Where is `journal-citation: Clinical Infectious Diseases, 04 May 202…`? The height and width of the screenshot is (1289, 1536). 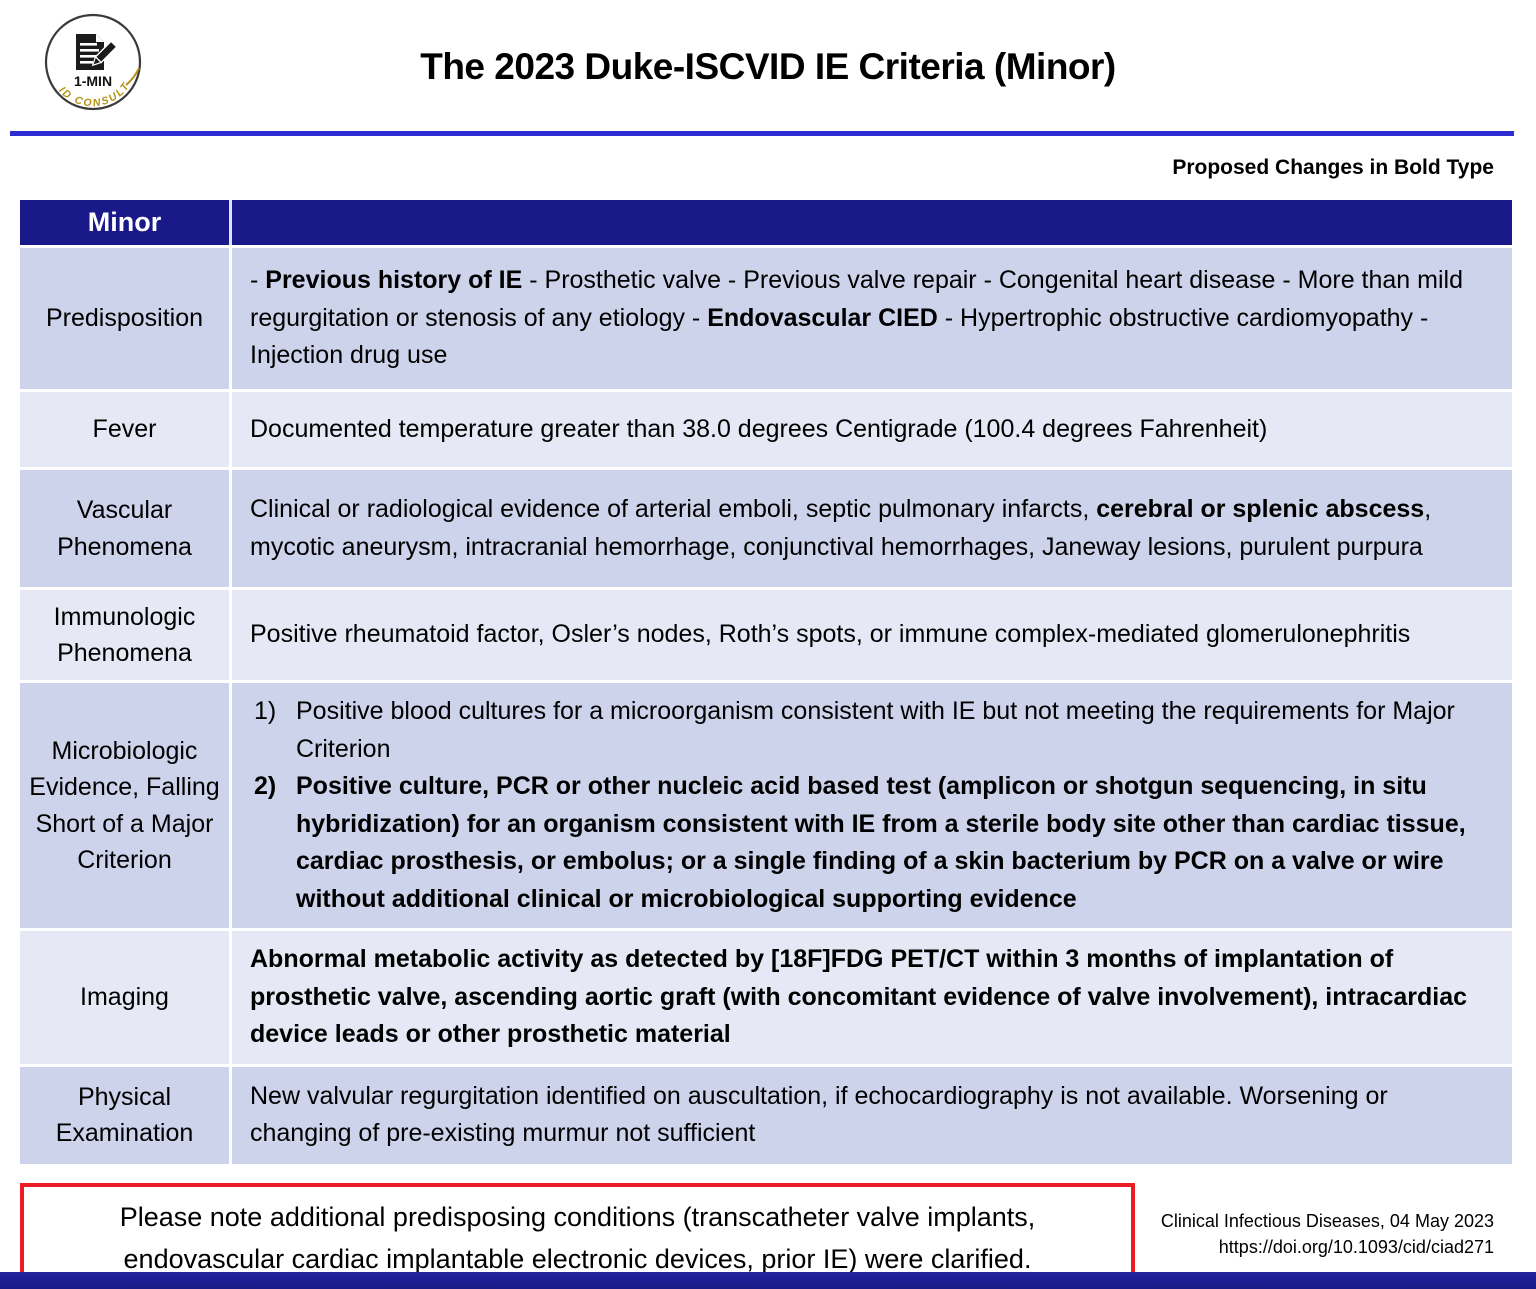 journal-citation: Clinical Infectious Diseases, 04 May 202… is located at coordinates (1327, 1234).